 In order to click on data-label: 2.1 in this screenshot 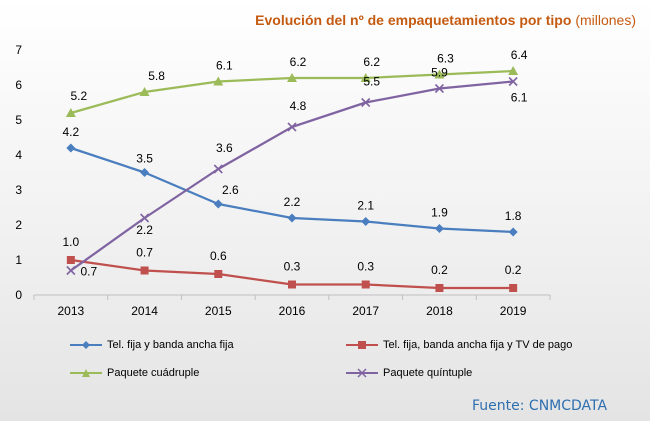, I will do `click(365, 206)`.